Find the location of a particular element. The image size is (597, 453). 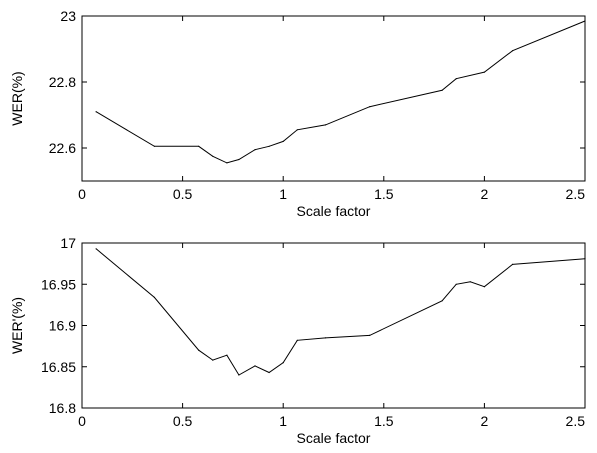

bottom-plot-x-tick-label: 1 is located at coordinates (283, 421).